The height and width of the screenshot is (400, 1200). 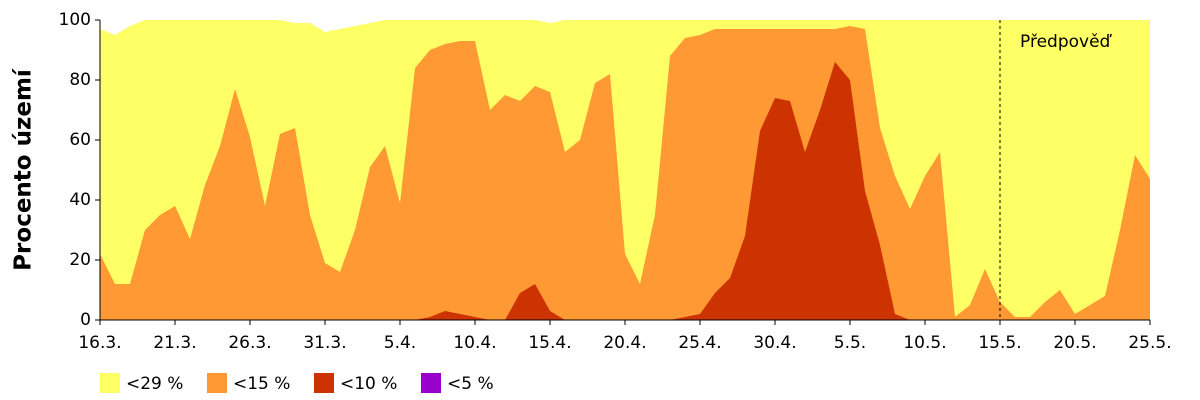 What do you see at coordinates (75, 20) in the screenshot?
I see `y-tick-label: 100` at bounding box center [75, 20].